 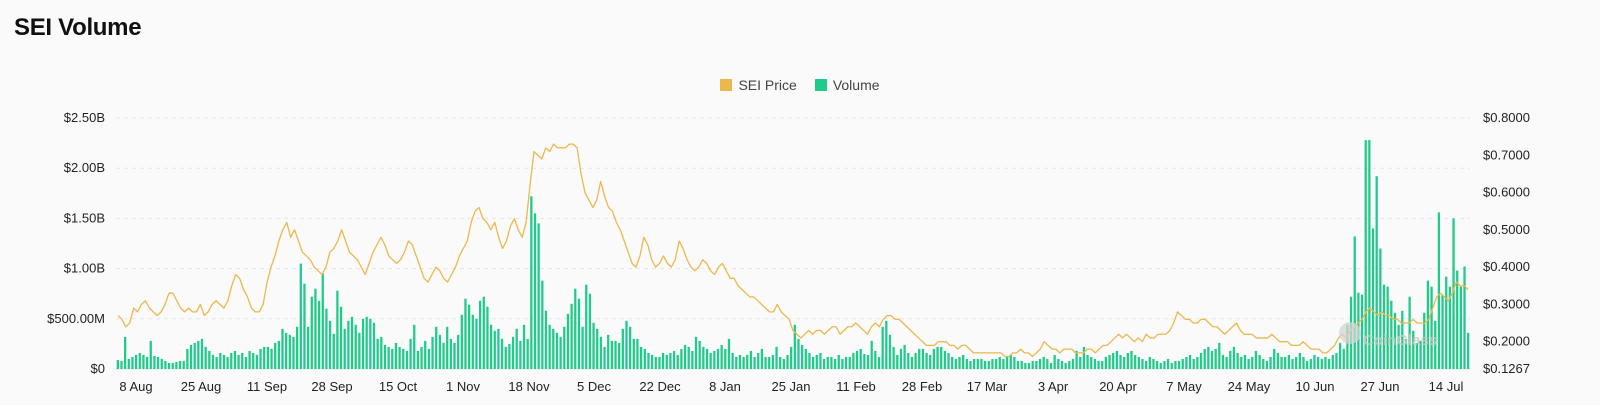 I want to click on x-tick-label: 11 Feb, so click(x=856, y=386).